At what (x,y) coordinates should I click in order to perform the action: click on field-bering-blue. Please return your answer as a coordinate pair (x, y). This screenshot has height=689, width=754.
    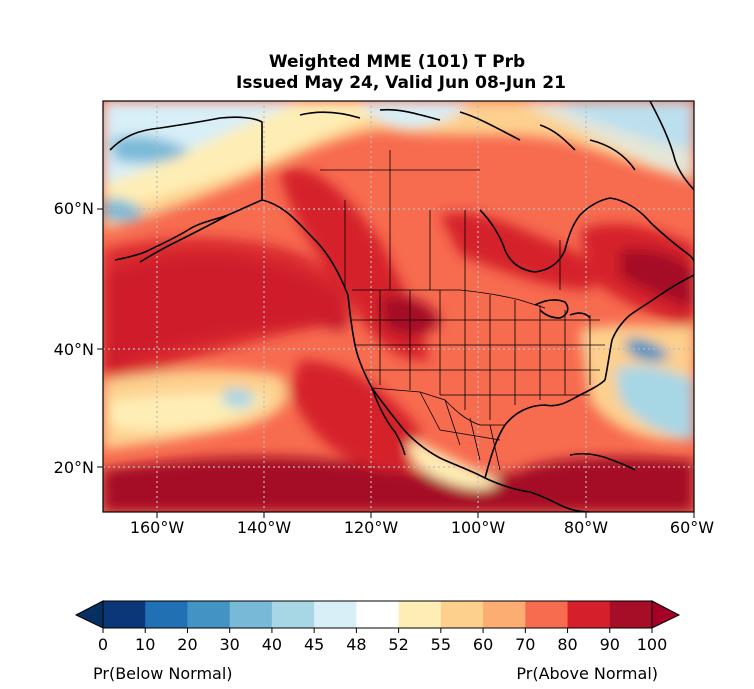
    Looking at the image, I should click on (124, 210).